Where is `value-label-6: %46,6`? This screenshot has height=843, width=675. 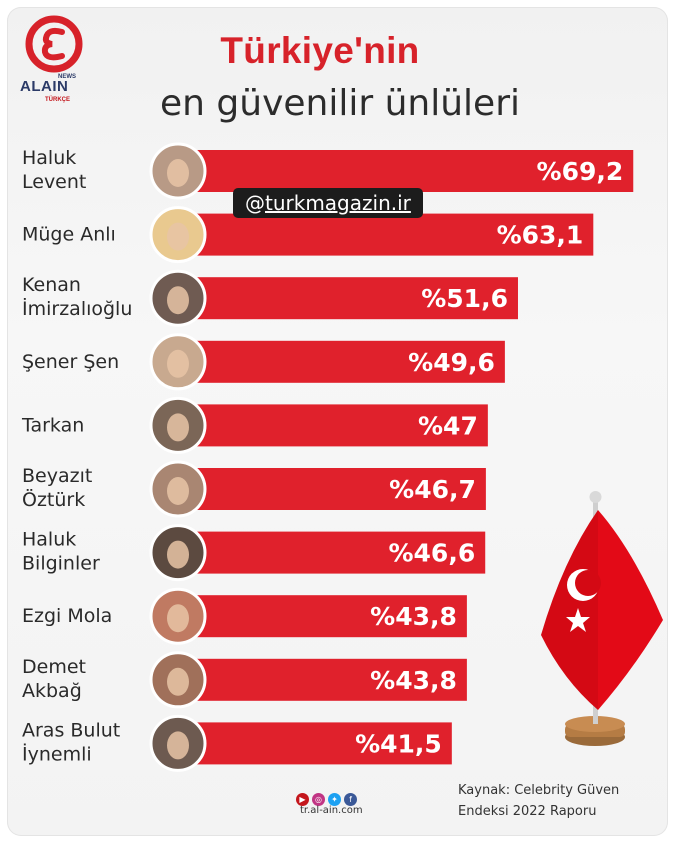
value-label-6: %46,6 is located at coordinates (431, 553).